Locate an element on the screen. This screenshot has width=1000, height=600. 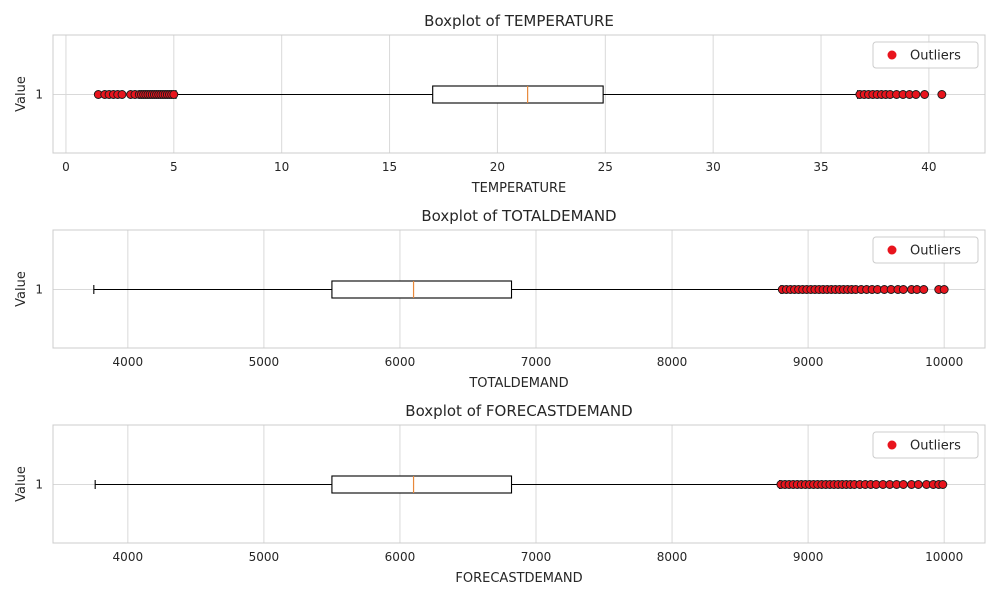
x-tick-label: 15 is located at coordinates (389, 167).